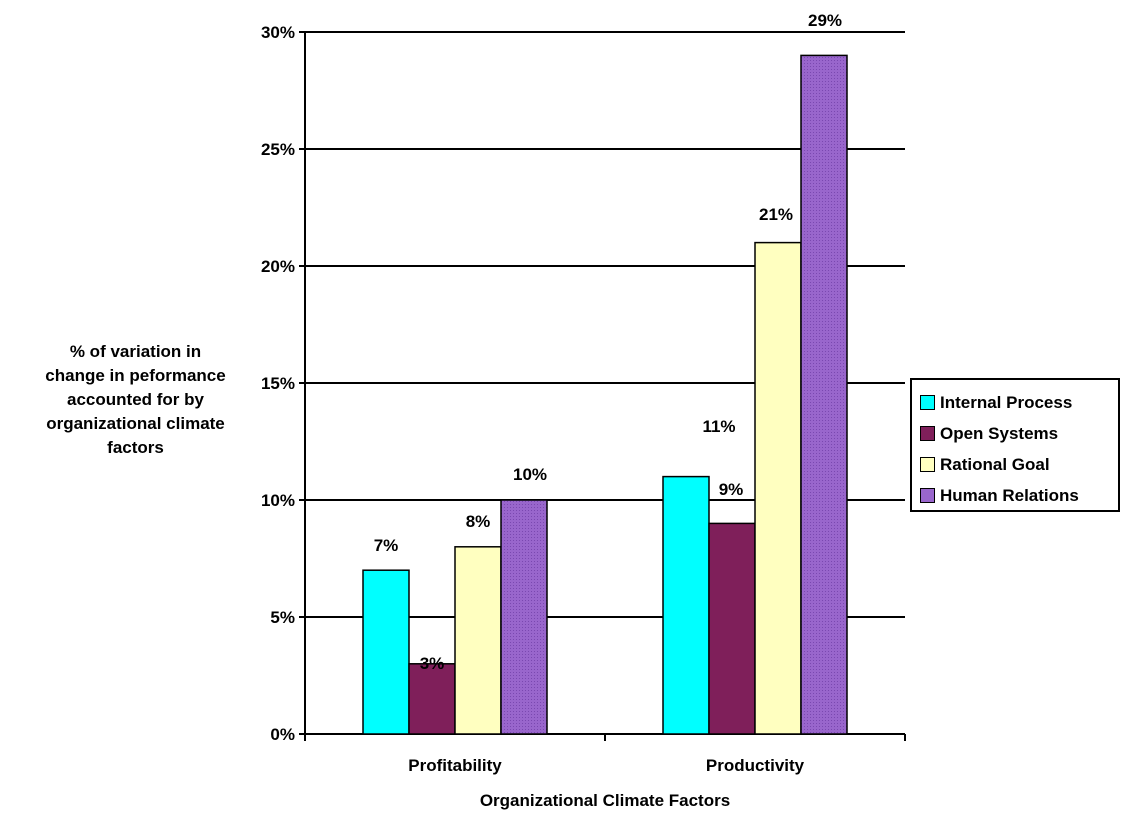 The width and height of the screenshot is (1133, 815). Describe the element at coordinates (1006, 402) in the screenshot. I see `legend-label: Internal Process` at that location.